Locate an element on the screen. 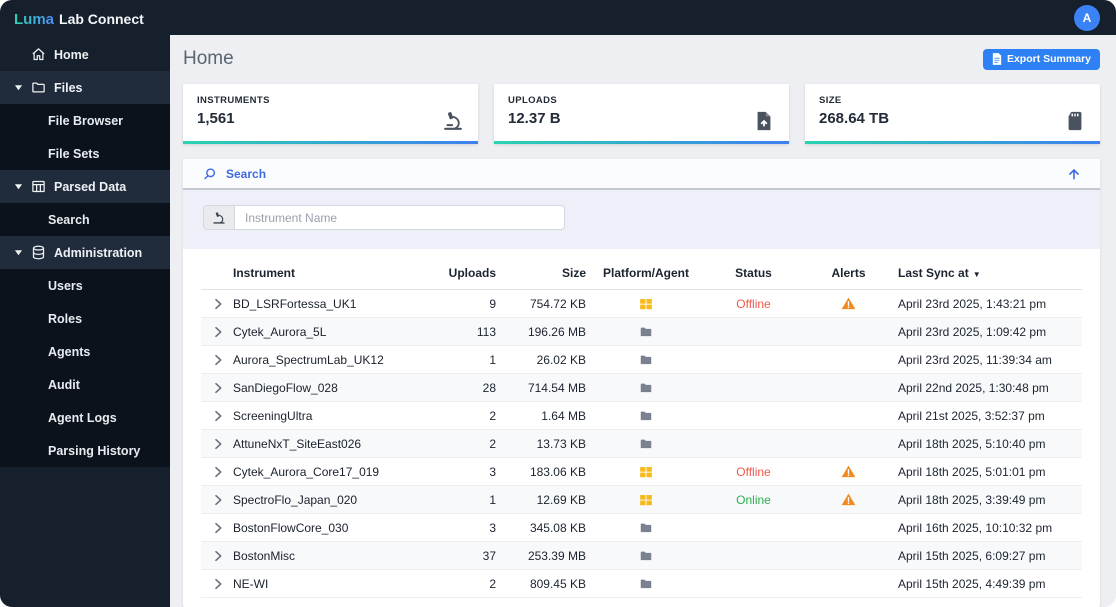 The image size is (1116, 607). export-summary-button: Export Summary is located at coordinates (1041, 59).